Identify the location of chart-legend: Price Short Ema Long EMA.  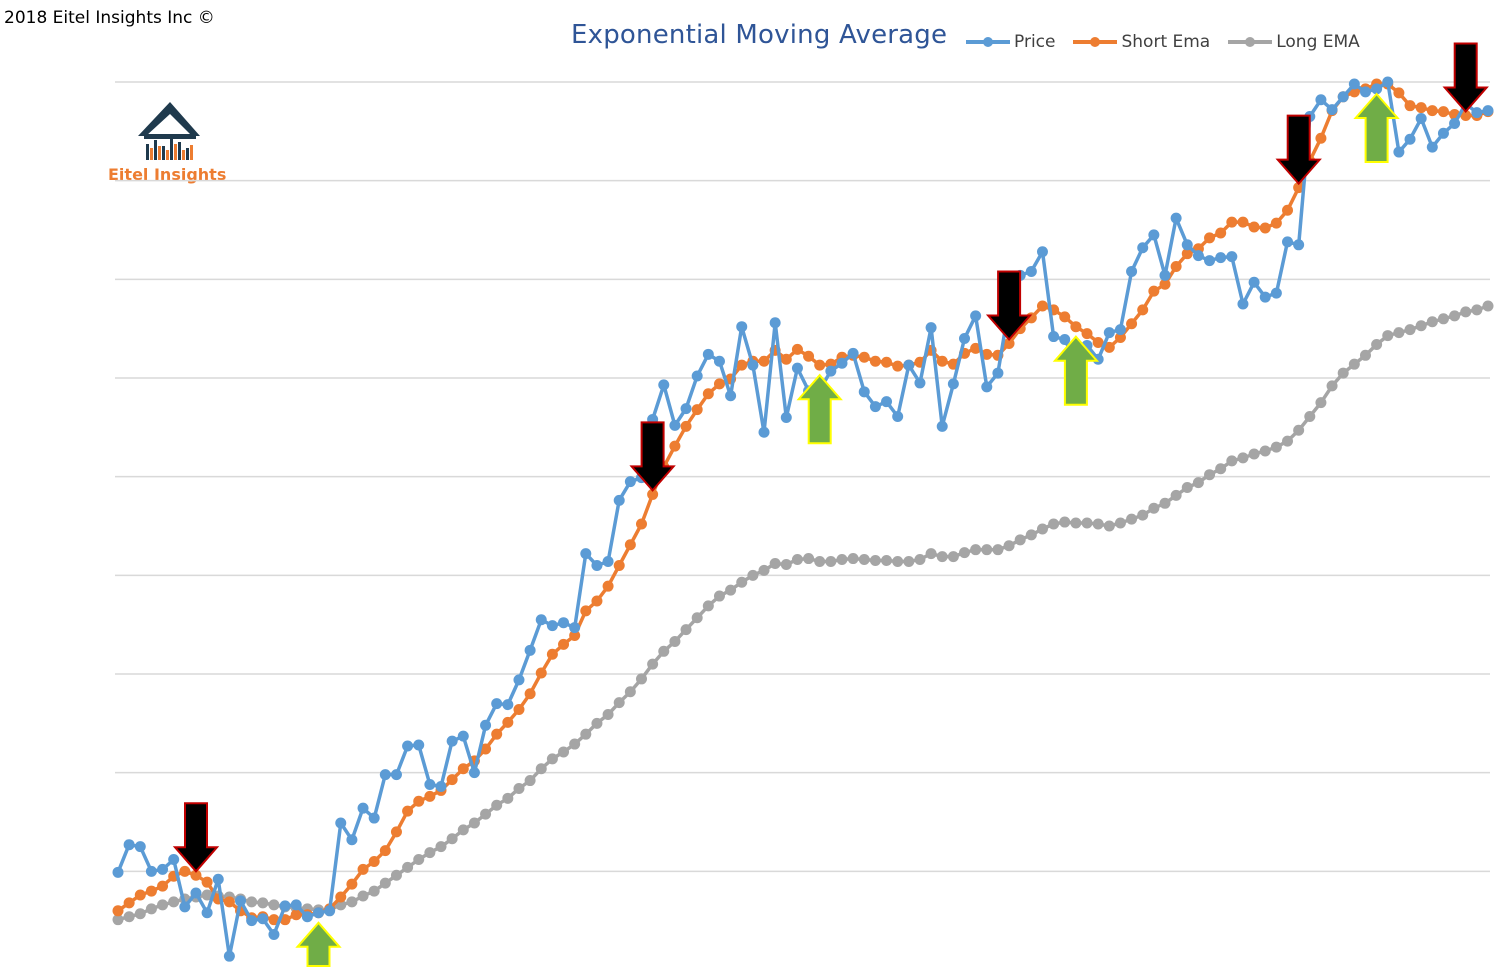
(1162, 42).